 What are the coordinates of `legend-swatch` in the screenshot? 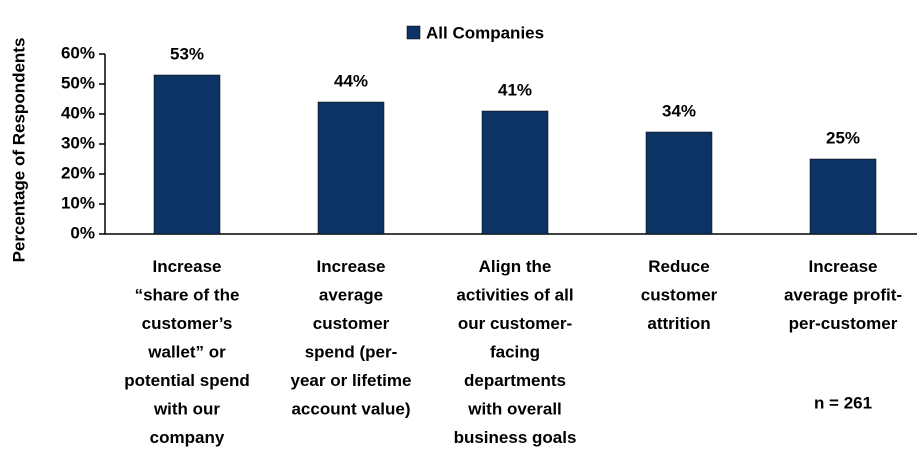 It's located at (413, 32).